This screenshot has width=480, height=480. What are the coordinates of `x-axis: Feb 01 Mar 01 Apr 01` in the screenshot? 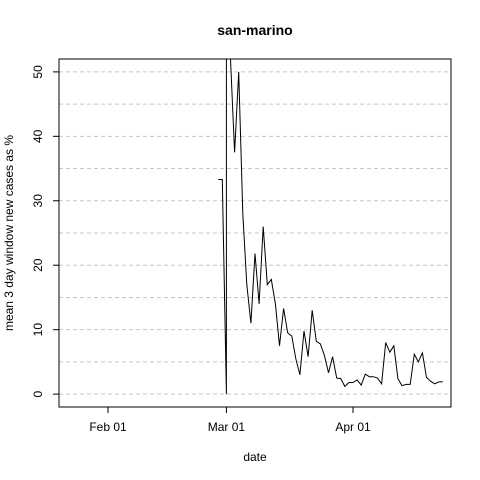 It's located at (230, 420).